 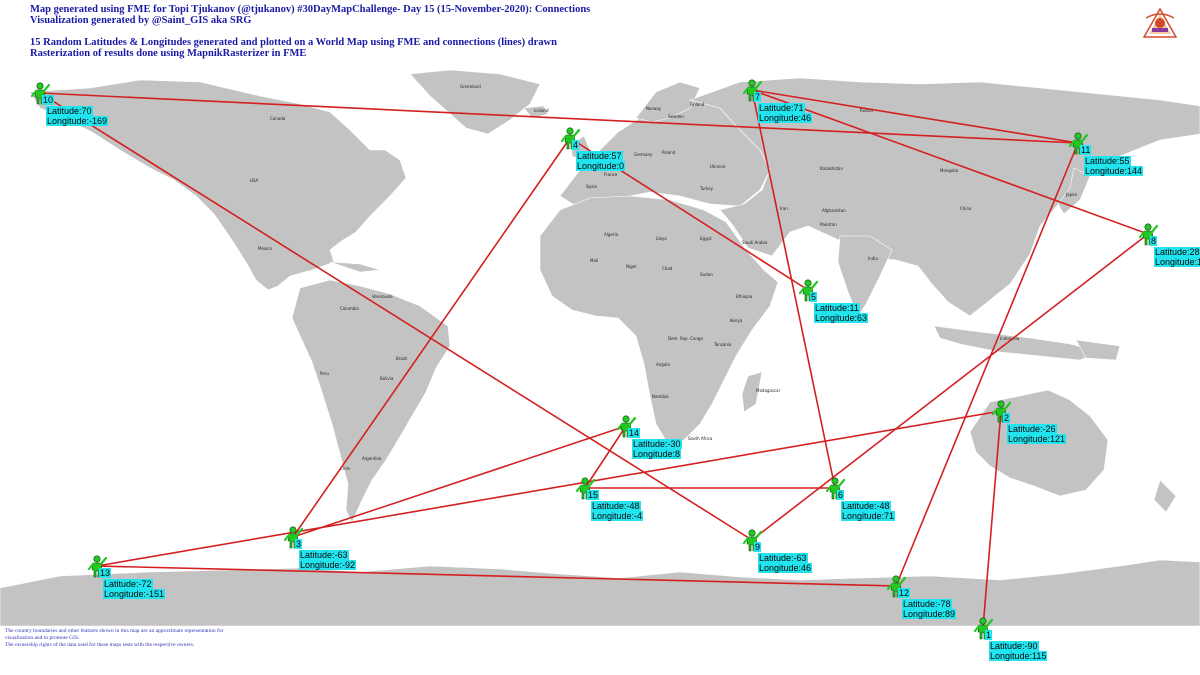 I want to click on country-label: Mali, so click(x=594, y=260).